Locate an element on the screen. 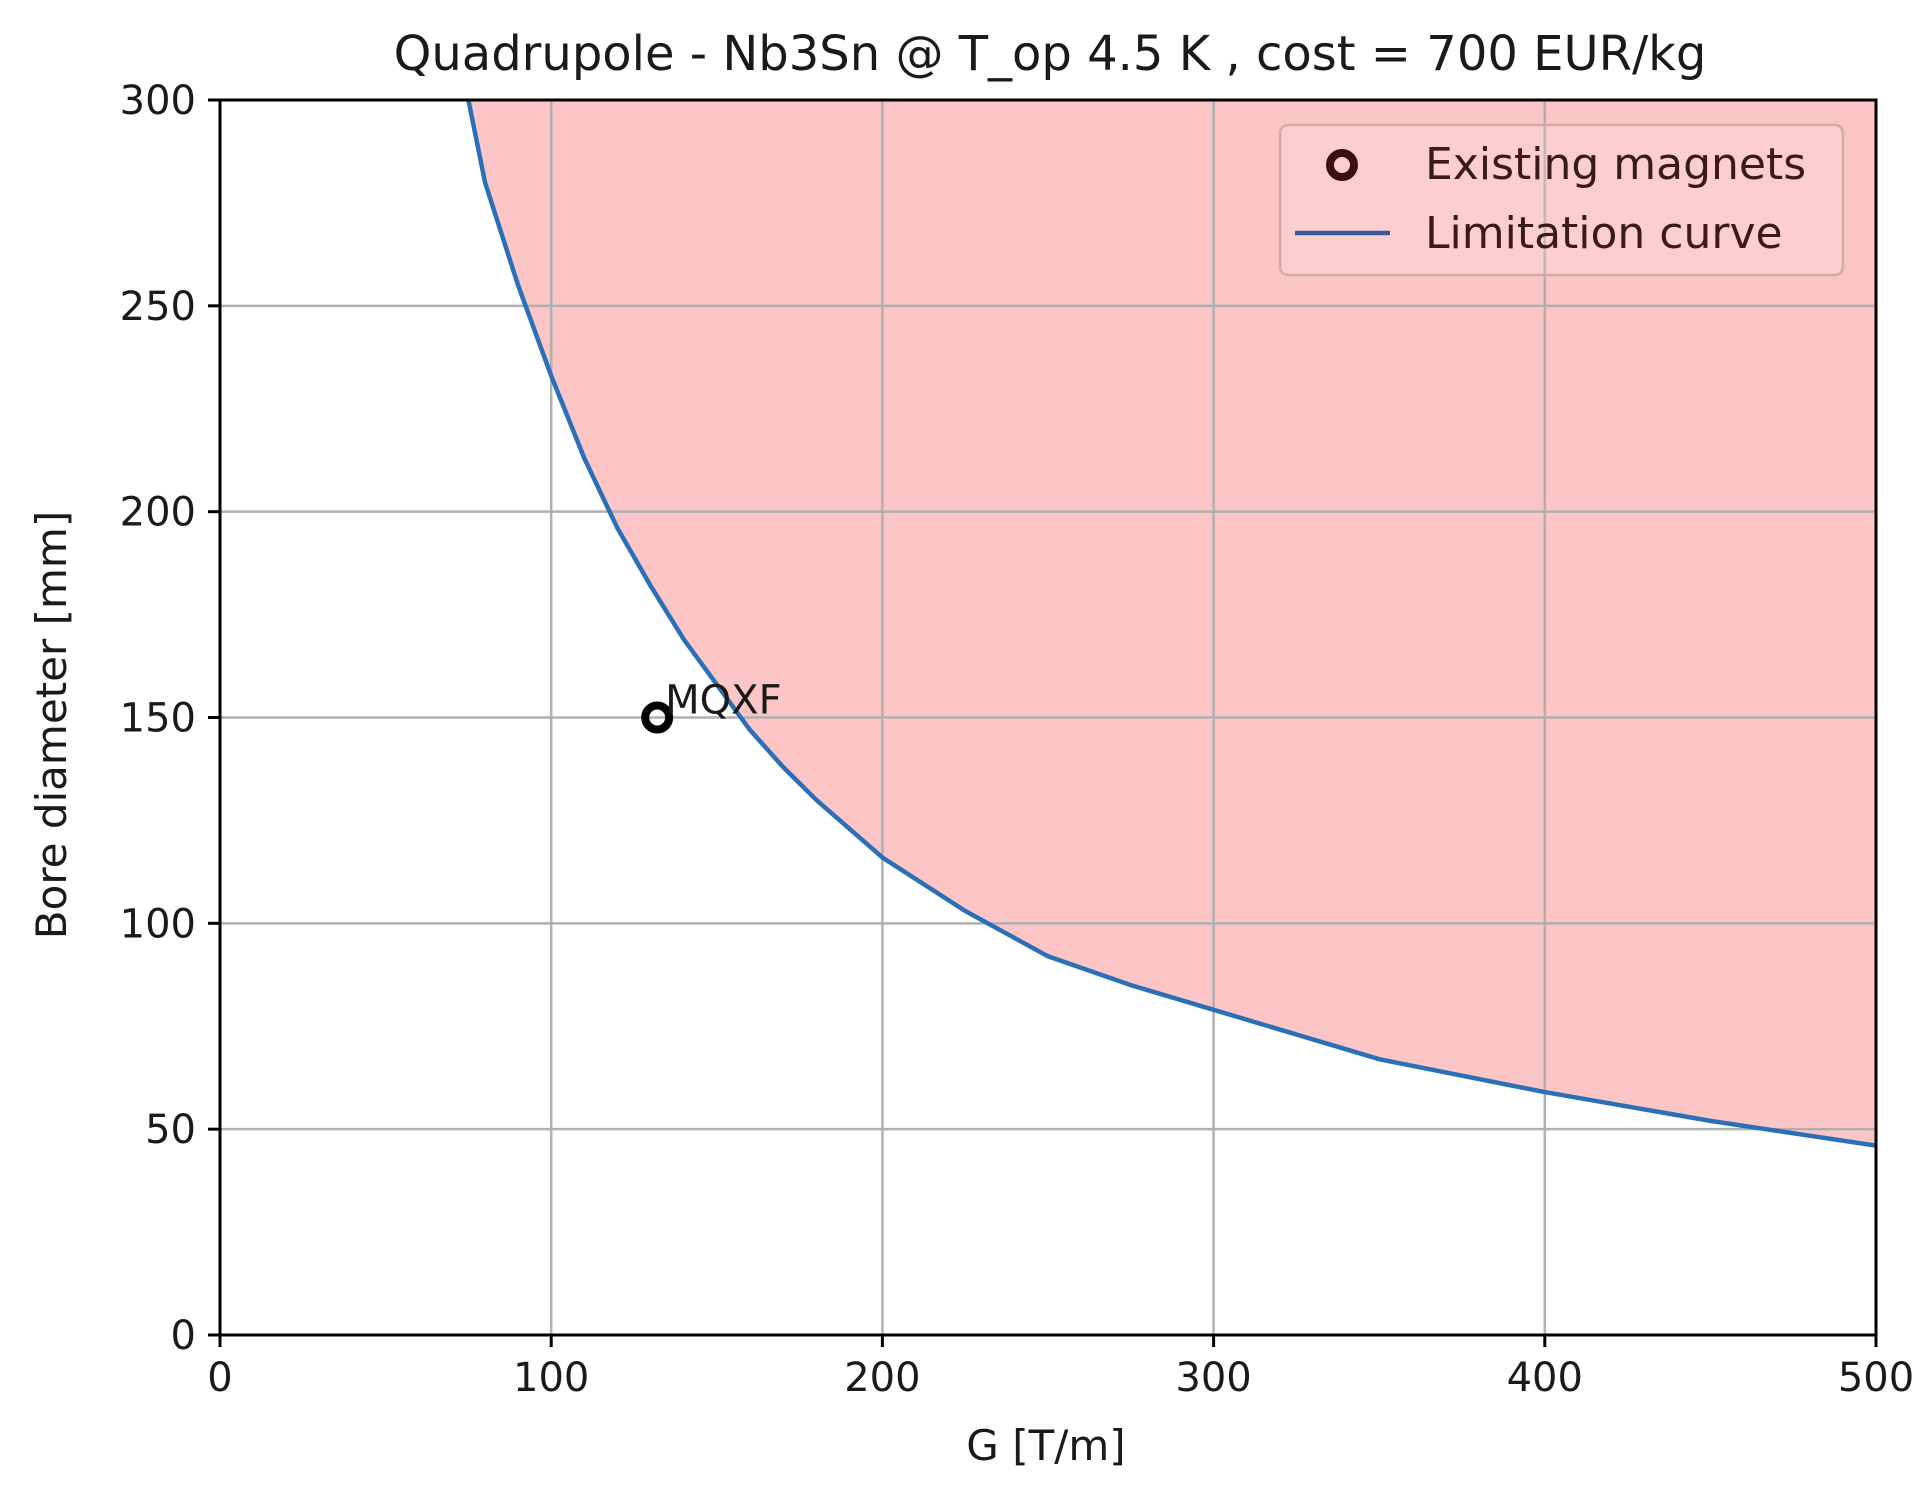 This screenshot has height=1495, width=1931. x-tick-label: 200 is located at coordinates (882, 1378).